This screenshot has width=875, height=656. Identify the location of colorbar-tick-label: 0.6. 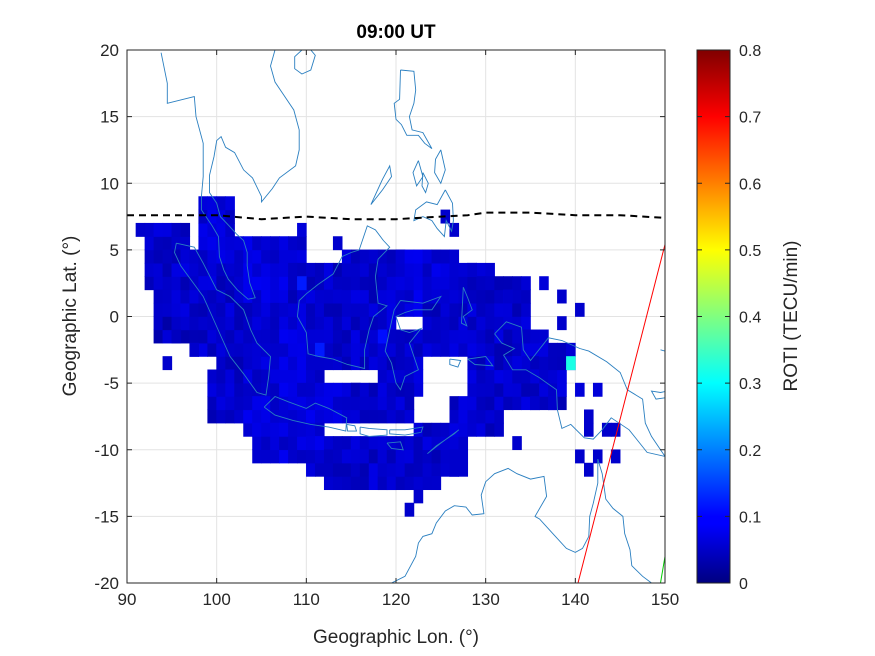
(750, 184).